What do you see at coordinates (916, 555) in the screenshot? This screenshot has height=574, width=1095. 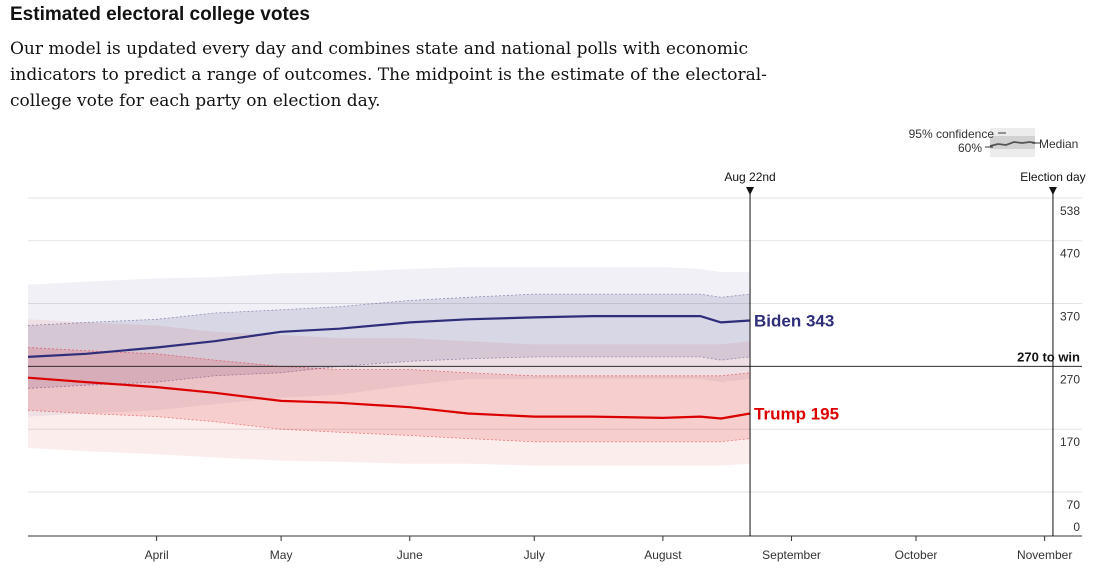 I see `x-tick-label: October` at bounding box center [916, 555].